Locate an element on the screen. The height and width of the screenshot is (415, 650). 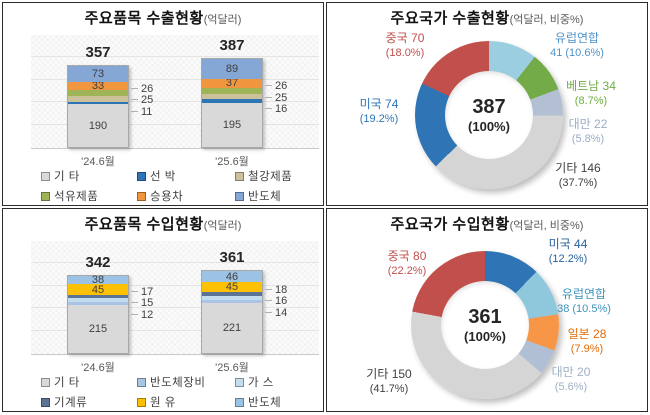
bar-side-label: 18 is located at coordinates (281, 289).